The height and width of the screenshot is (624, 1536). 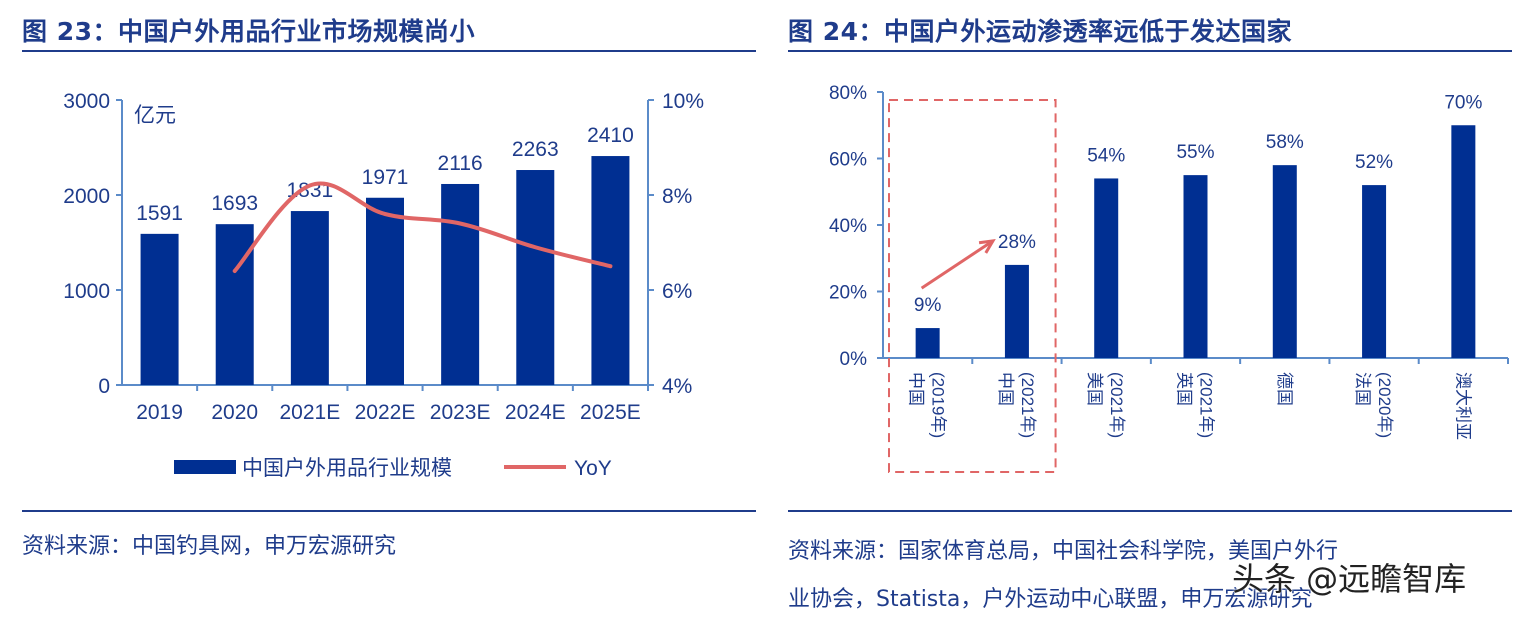 I want to click on x-tick-label: (2019年), so click(x=938, y=405).